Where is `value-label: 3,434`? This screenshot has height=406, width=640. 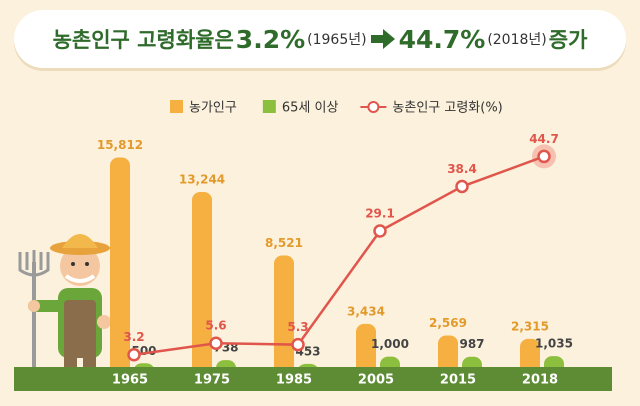
value-label: 3,434 is located at coordinates (366, 311).